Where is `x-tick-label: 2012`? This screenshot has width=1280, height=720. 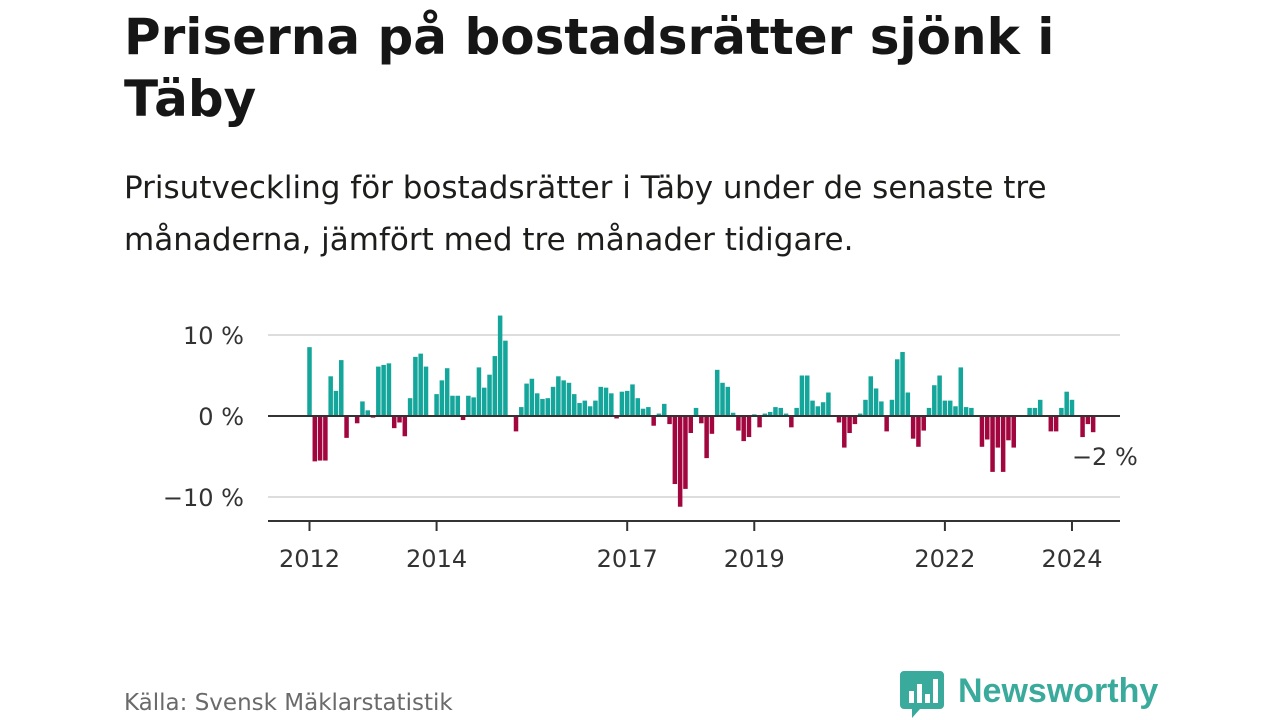
x-tick-label: 2012 is located at coordinates (309, 559).